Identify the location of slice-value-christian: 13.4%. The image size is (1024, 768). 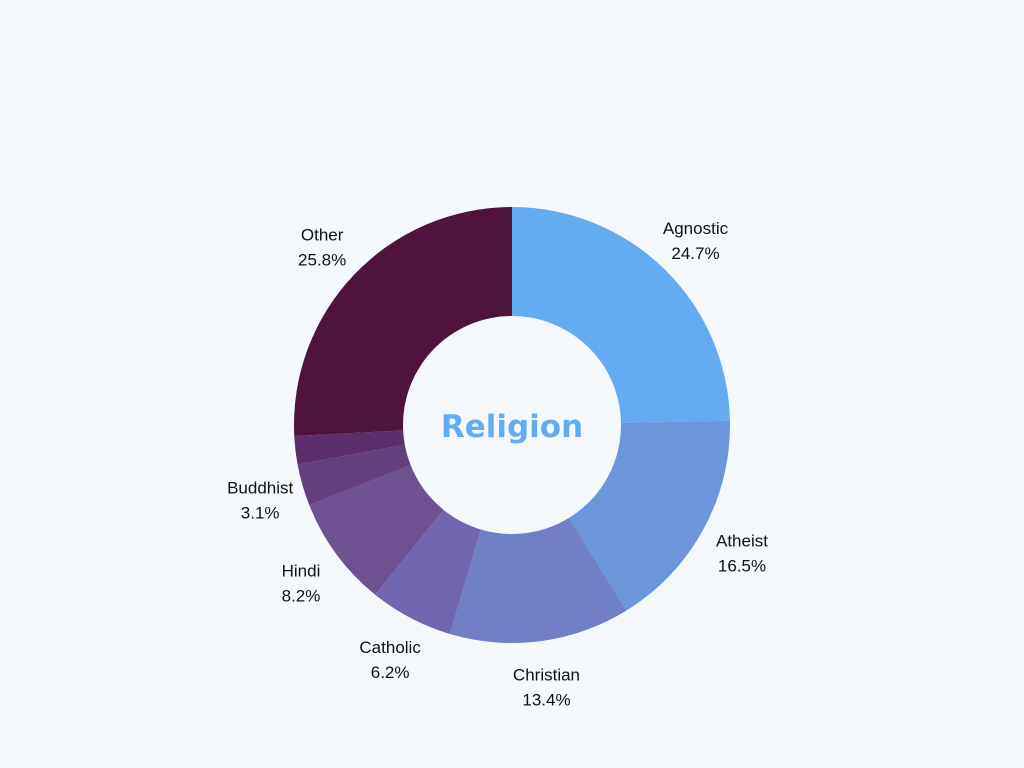
(546, 700).